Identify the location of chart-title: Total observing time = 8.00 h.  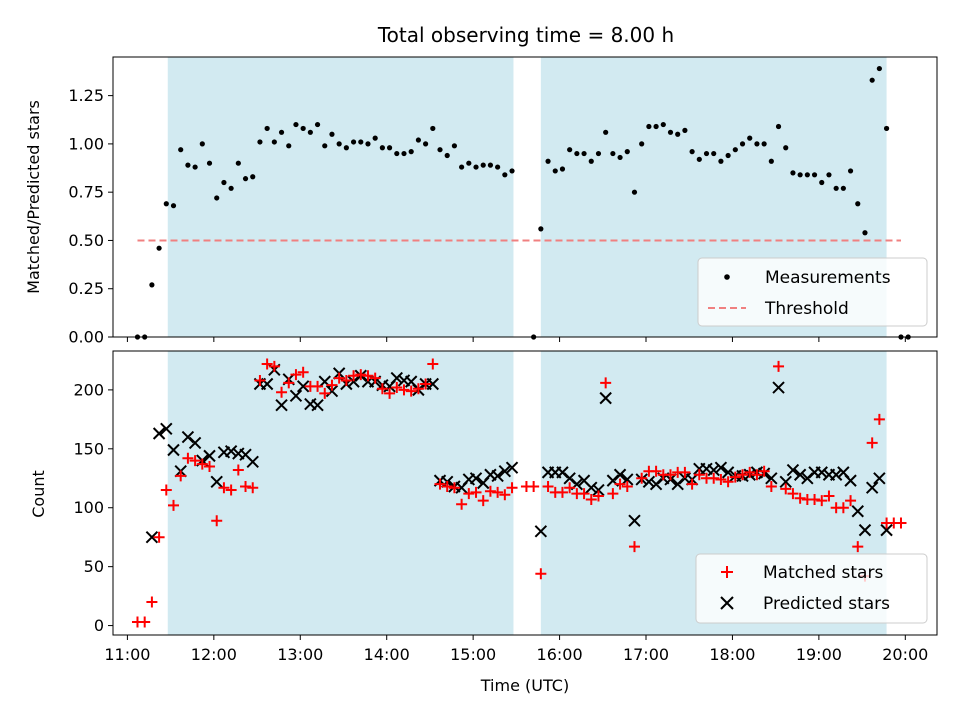
(525, 35).